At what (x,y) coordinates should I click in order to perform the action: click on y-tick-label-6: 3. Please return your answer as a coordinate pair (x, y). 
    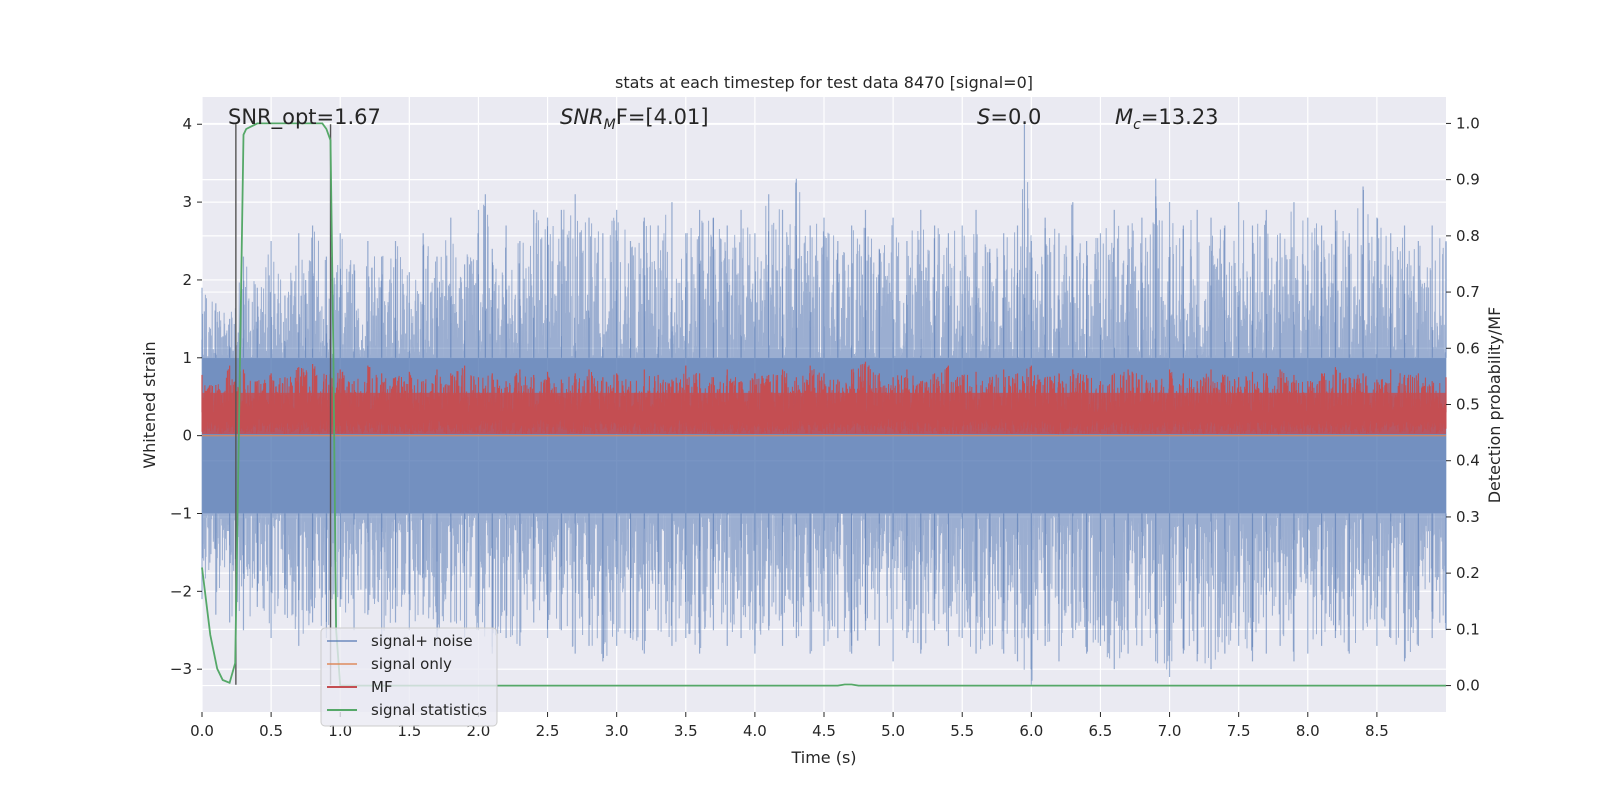
    Looking at the image, I should click on (187, 202).